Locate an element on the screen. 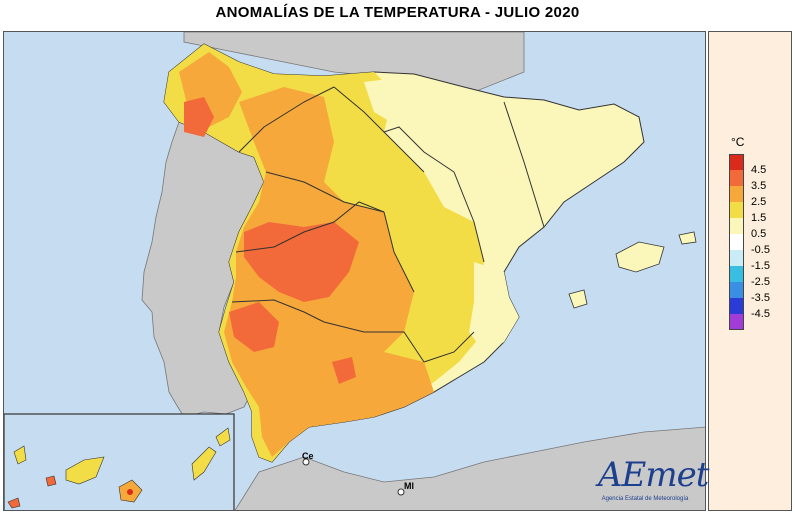 The height and width of the screenshot is (517, 795). ceuta-label: Ce is located at coordinates (308, 456).